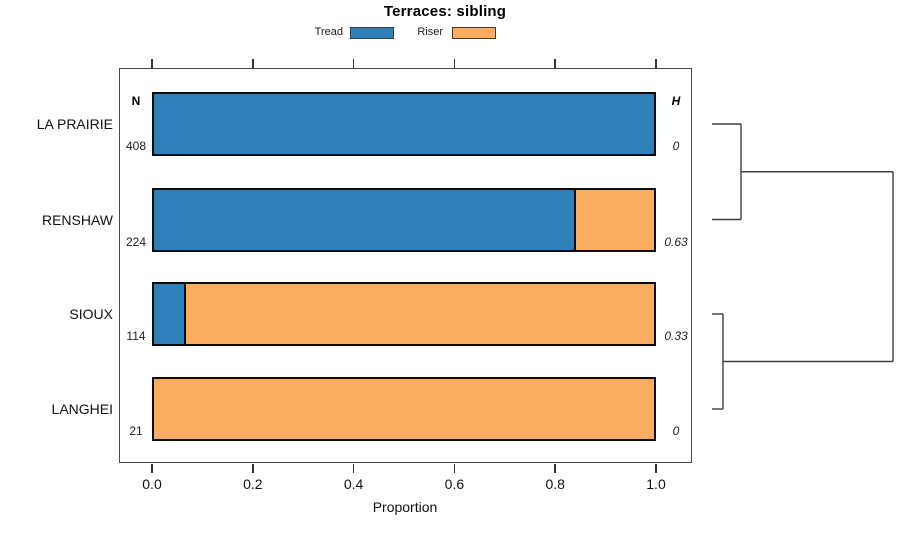 Image resolution: width=900 pixels, height=540 pixels. I want to click on h-value: 0.63, so click(676, 241).